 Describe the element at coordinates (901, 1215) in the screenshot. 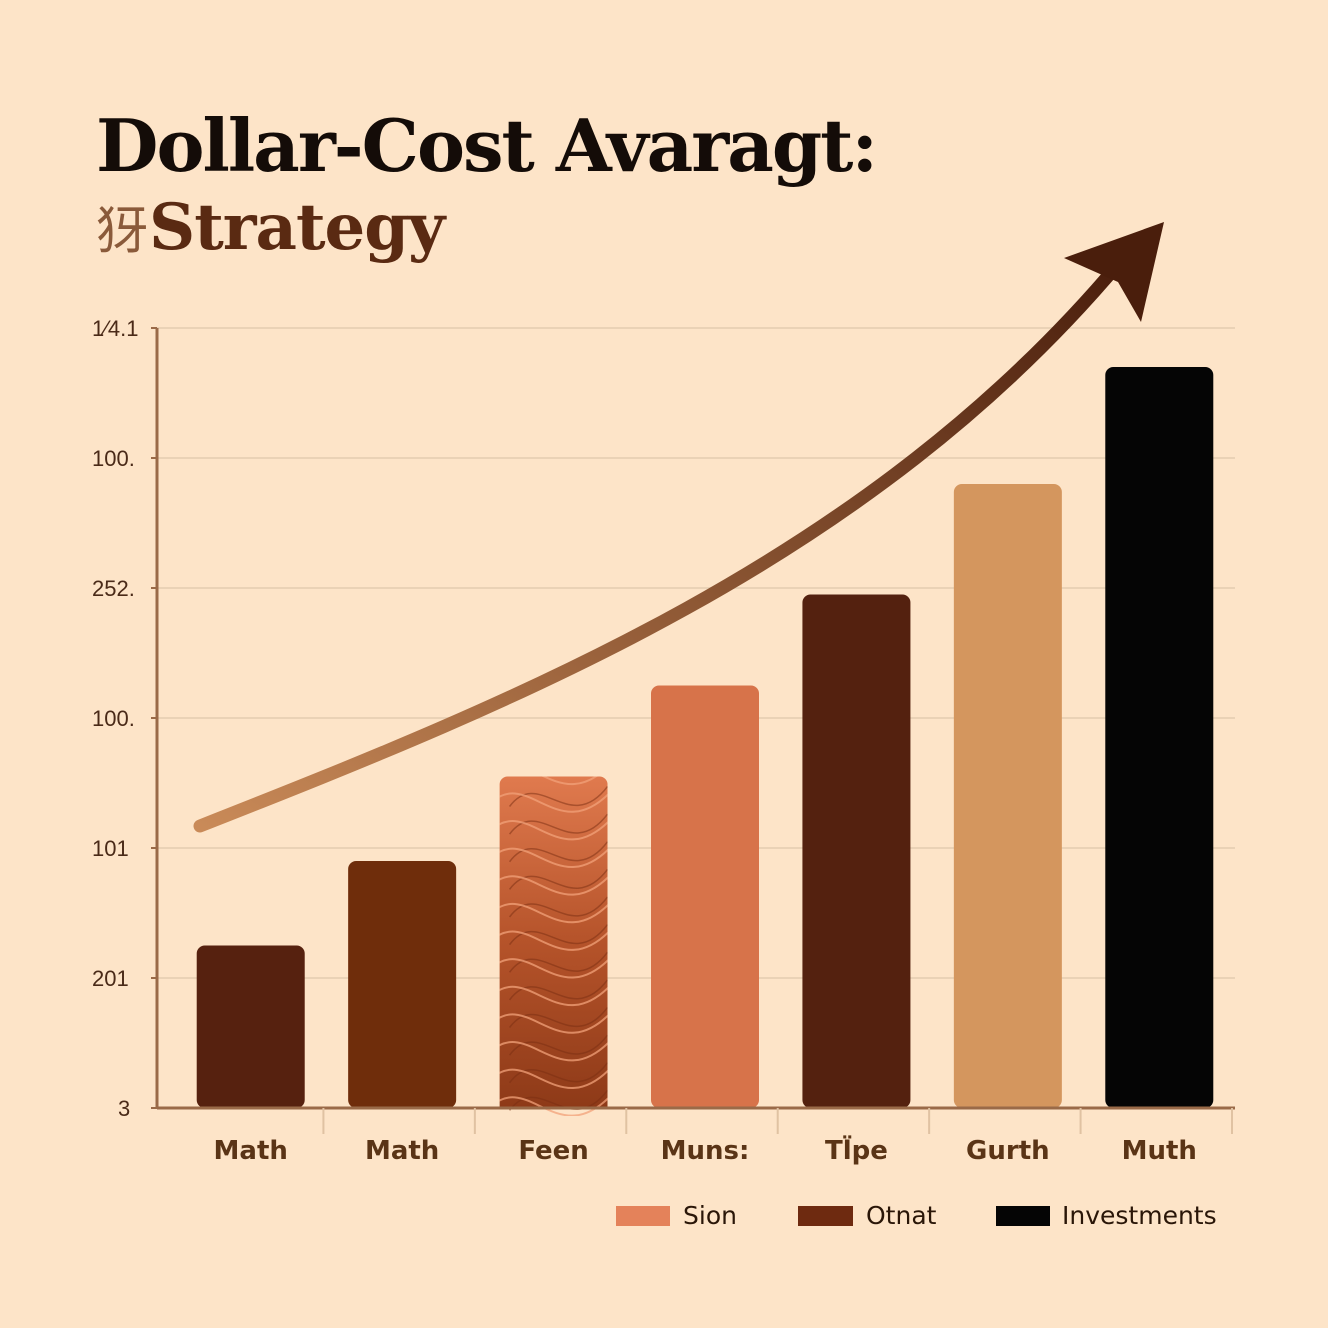

I see `legend-label: Otnat` at that location.